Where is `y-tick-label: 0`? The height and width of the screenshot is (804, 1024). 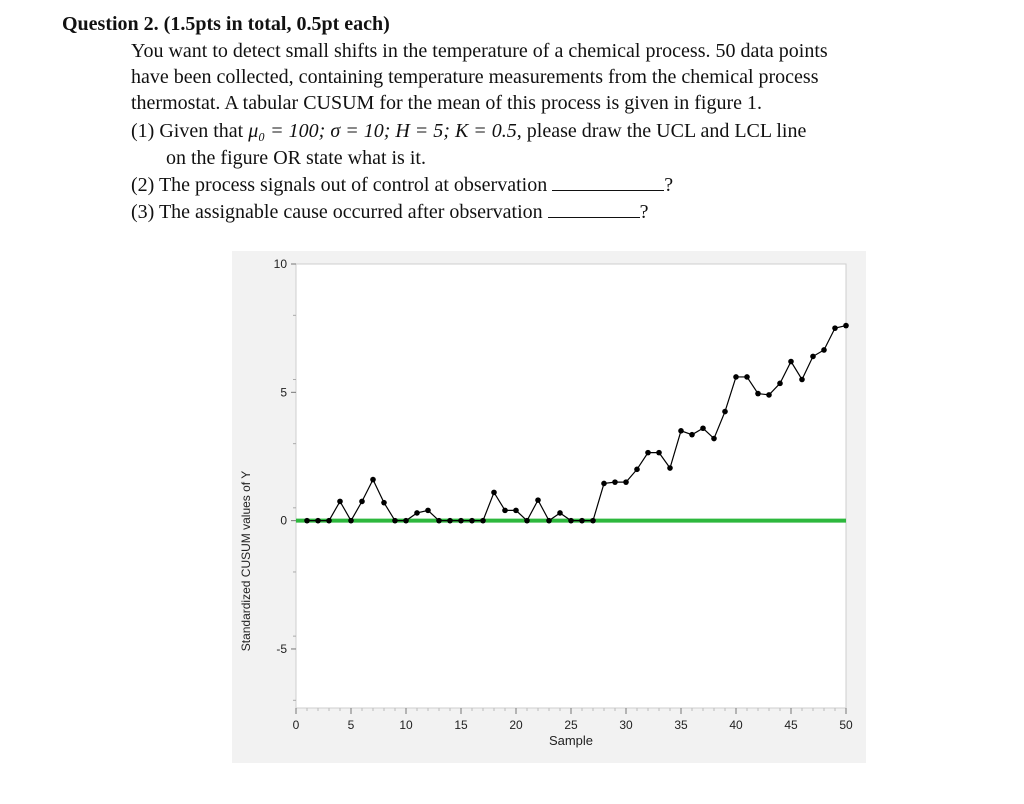 y-tick-label: 0 is located at coordinates (283, 521).